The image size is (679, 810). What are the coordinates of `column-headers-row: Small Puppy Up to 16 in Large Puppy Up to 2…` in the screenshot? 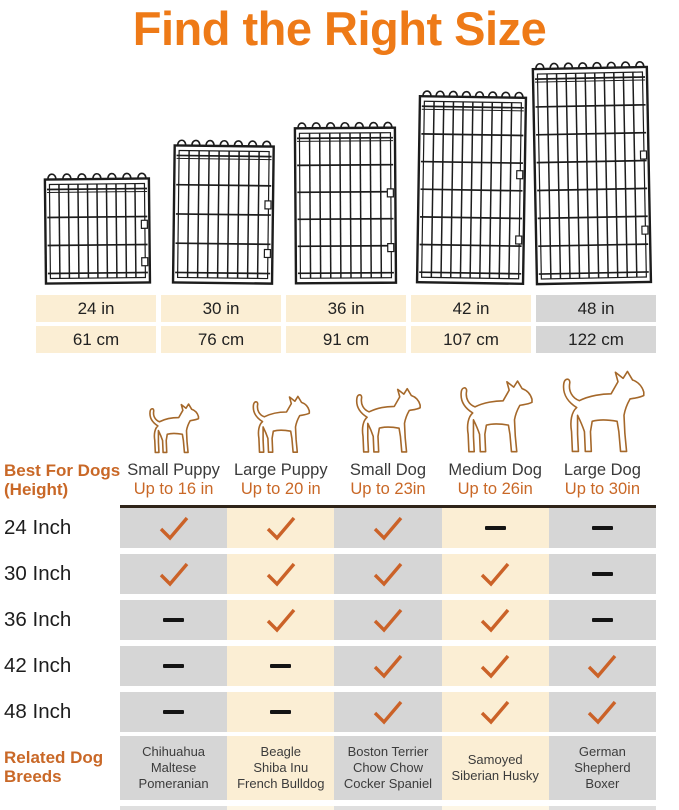 It's located at (388, 480).